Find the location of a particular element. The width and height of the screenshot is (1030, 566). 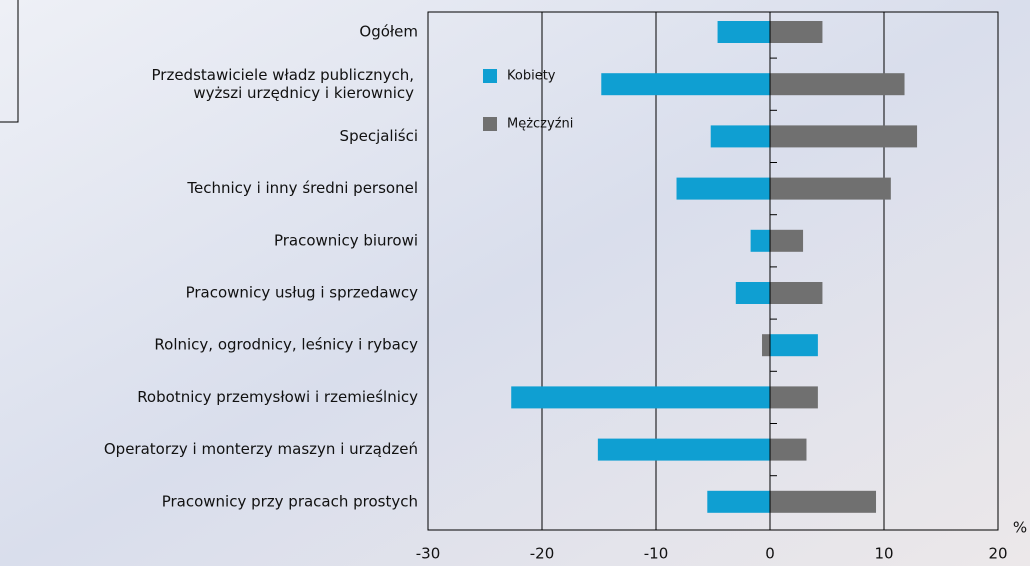

y-tick-label: Ogółem is located at coordinates (388, 32).